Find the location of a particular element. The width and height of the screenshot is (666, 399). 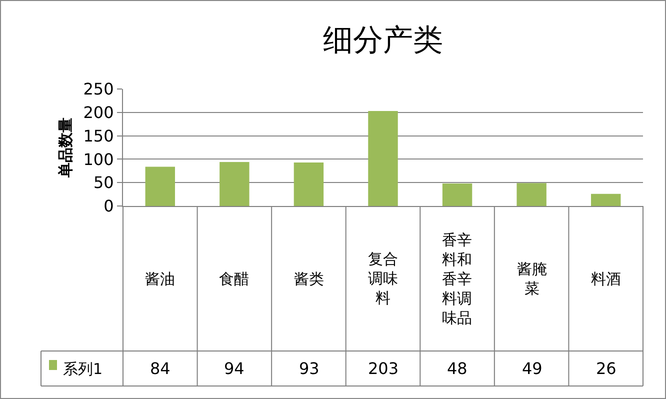

chart-title: 细分产类 is located at coordinates (383, 40).